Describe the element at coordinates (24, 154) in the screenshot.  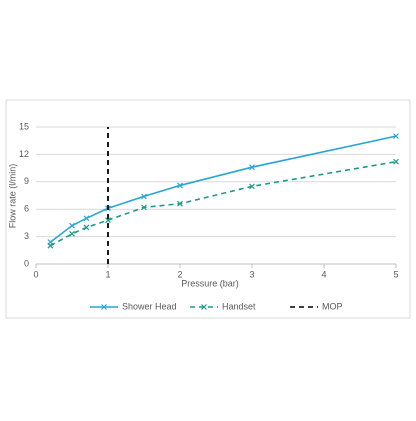
I see `y-tick-label: 12` at that location.